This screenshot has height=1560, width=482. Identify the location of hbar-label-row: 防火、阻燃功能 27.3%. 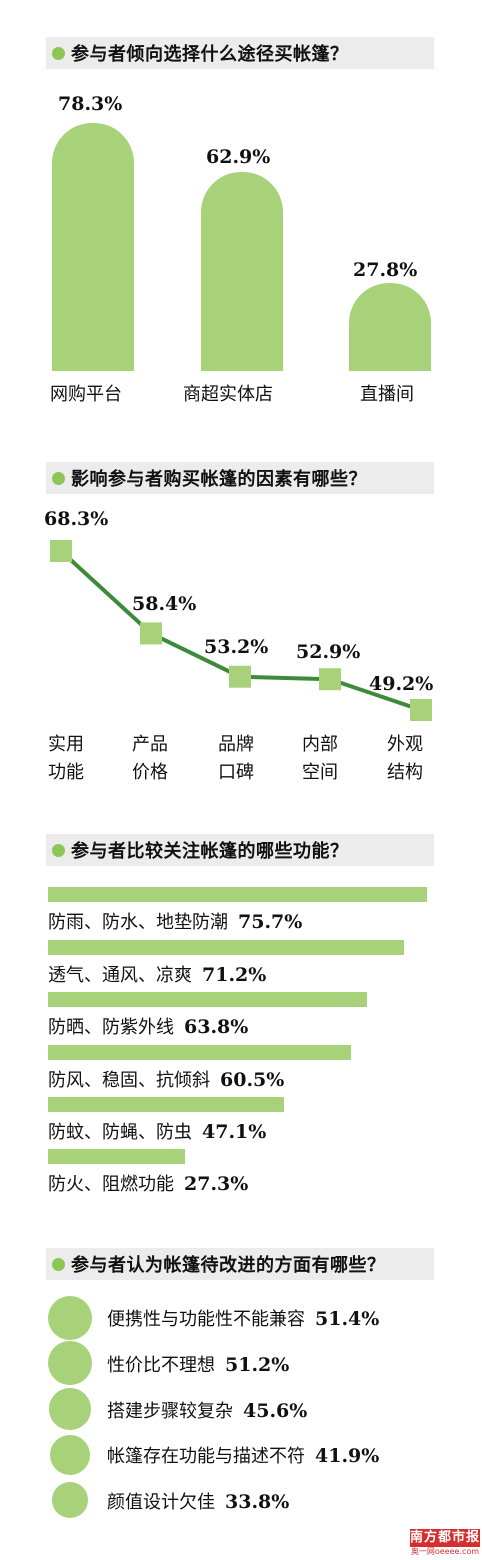
(148, 1183).